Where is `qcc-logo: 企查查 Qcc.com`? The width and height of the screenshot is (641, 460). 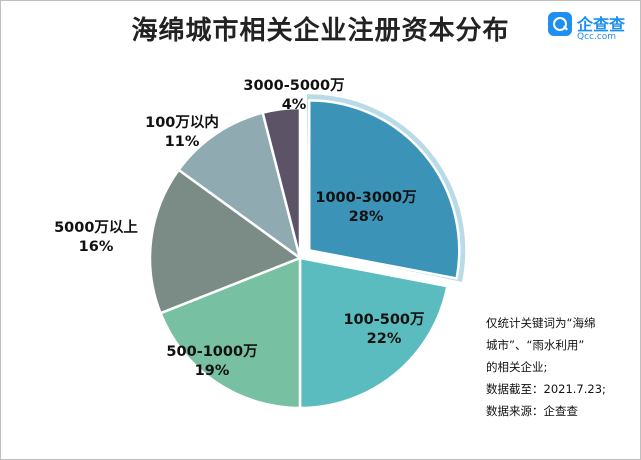
qcc-logo: 企查查 Qcc.com is located at coordinates (589, 27).